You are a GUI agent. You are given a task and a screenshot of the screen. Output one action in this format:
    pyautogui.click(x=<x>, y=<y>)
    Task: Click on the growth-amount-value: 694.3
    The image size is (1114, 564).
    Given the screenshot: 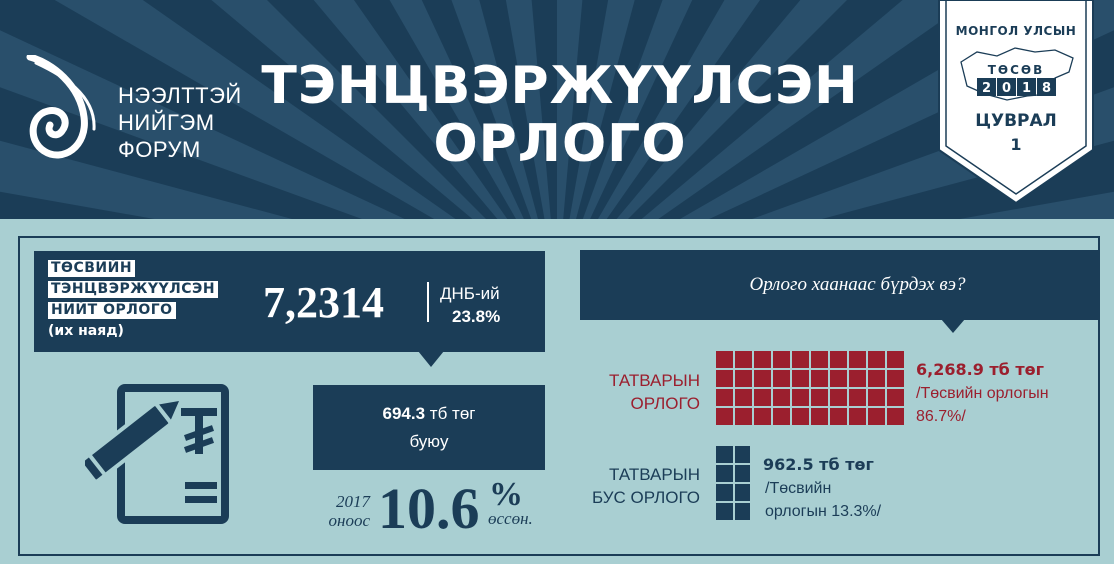 What is the action you would take?
    pyautogui.click(x=404, y=413)
    